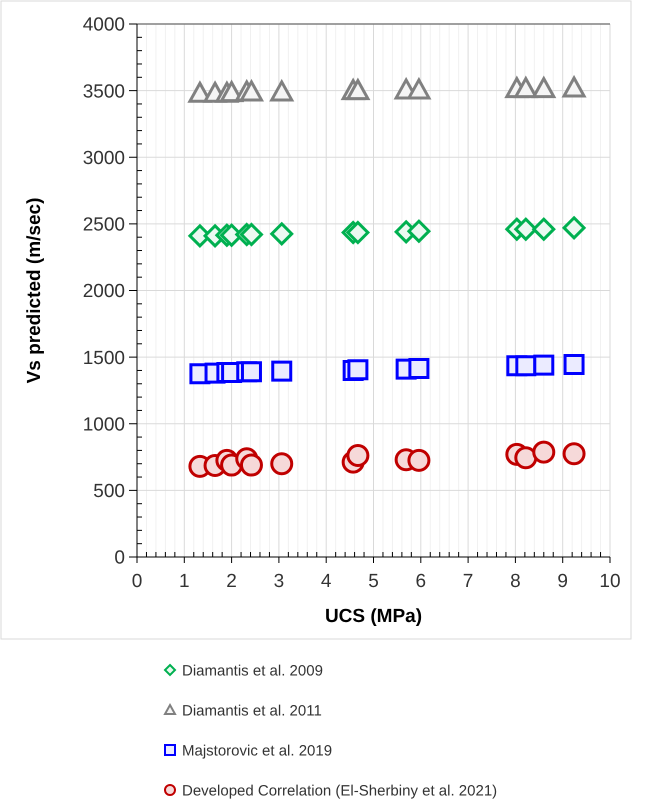  I want to click on x-tick-label: 5, so click(373, 581).